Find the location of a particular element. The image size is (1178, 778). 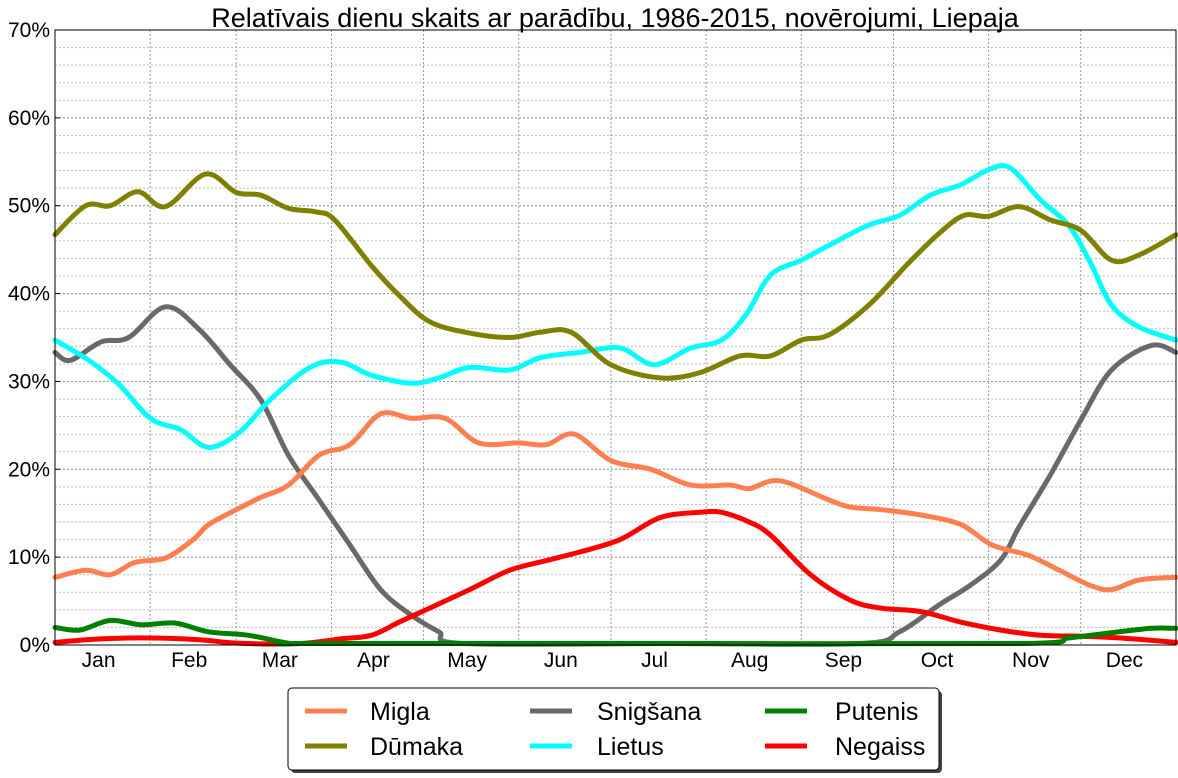

y-tick-label: 50% is located at coordinates (29, 206).